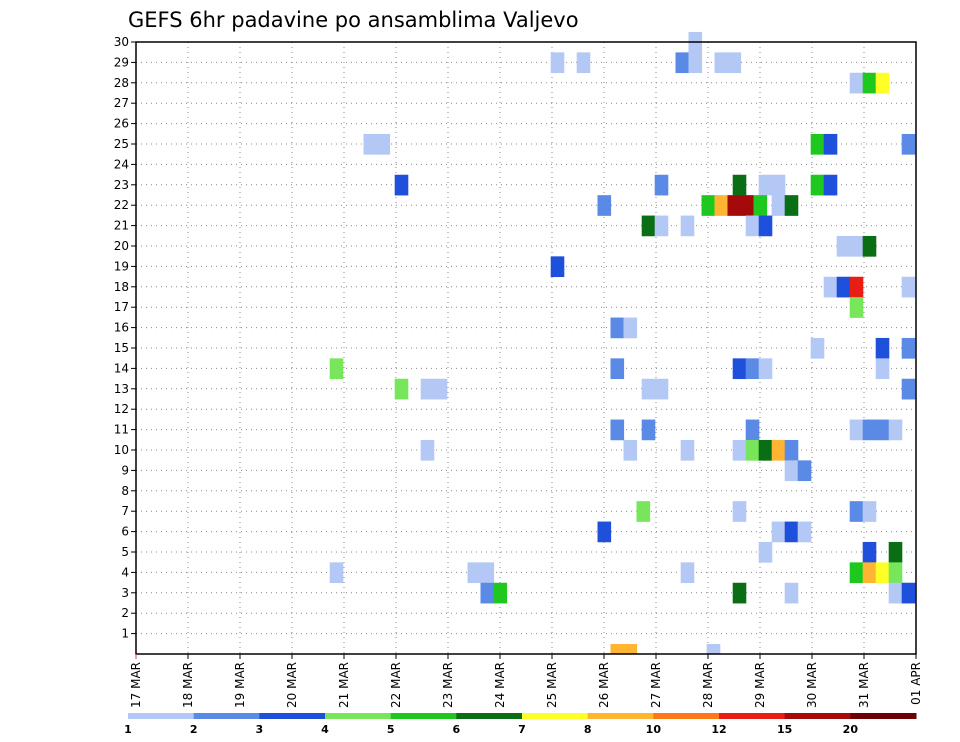 The image size is (960, 742). What do you see at coordinates (325, 729) in the screenshot?
I see `colorbar-label: 4` at bounding box center [325, 729].